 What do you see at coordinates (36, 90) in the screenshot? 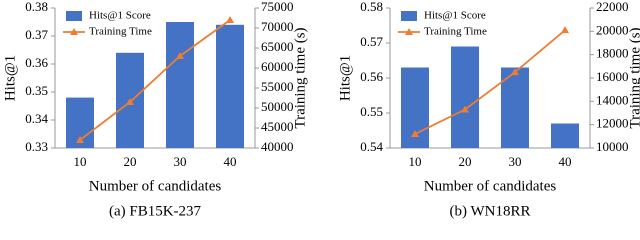
I see `y-tick-label: 0.35` at bounding box center [36, 90].